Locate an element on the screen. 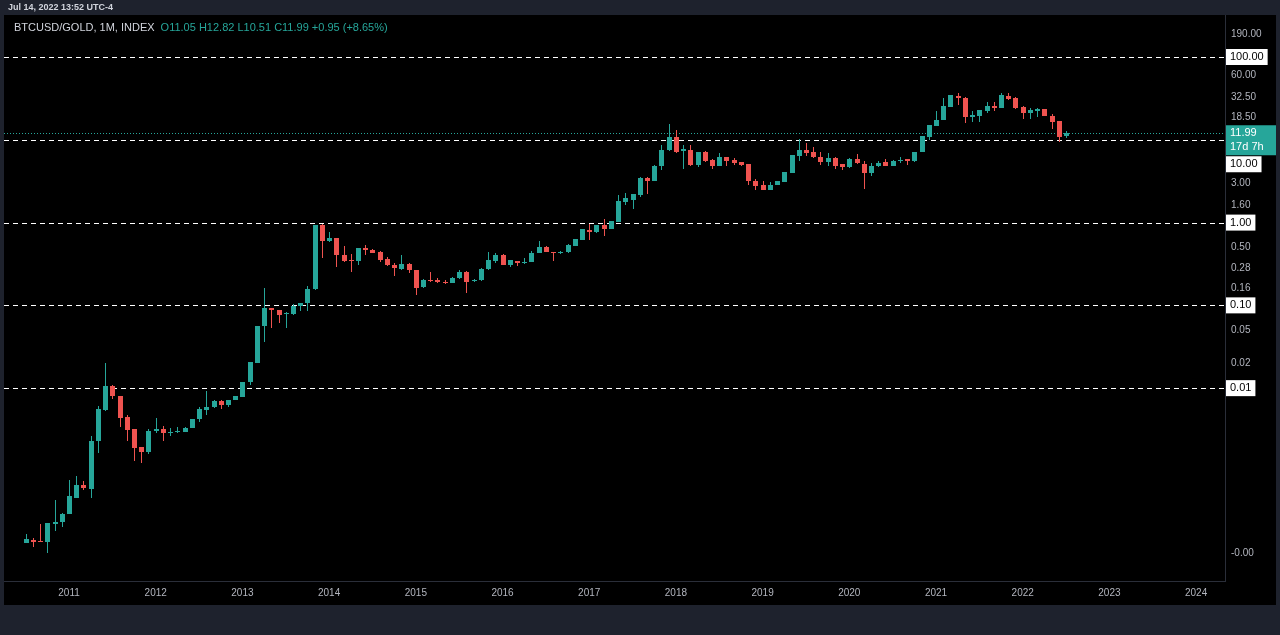 This screenshot has height=635, width=1280. x-tick-label: 2015 is located at coordinates (416, 592).